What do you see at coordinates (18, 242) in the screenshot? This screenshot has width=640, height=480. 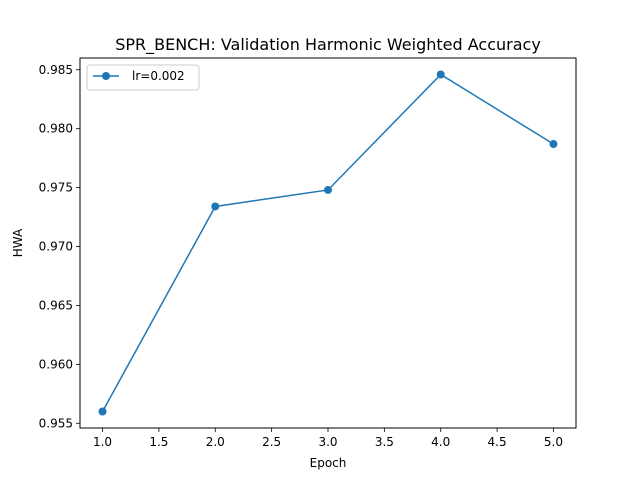 I see `y-axis-label: HWA` at bounding box center [18, 242].